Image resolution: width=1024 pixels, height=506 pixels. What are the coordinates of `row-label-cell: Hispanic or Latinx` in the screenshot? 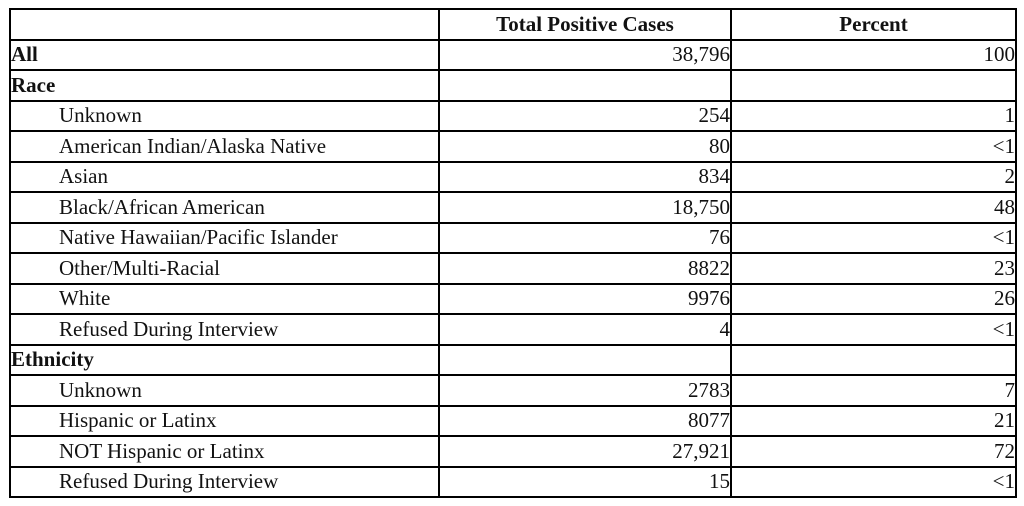 It's located at (224, 420).